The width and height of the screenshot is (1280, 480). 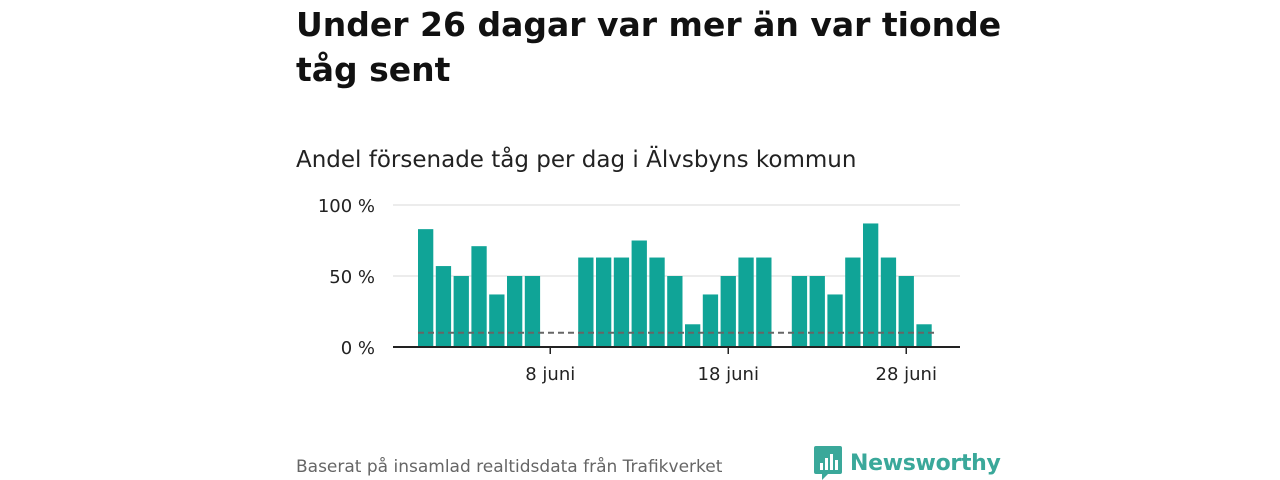 What do you see at coordinates (728, 374) in the screenshot?
I see `x-tick-label: 18 juni` at bounding box center [728, 374].